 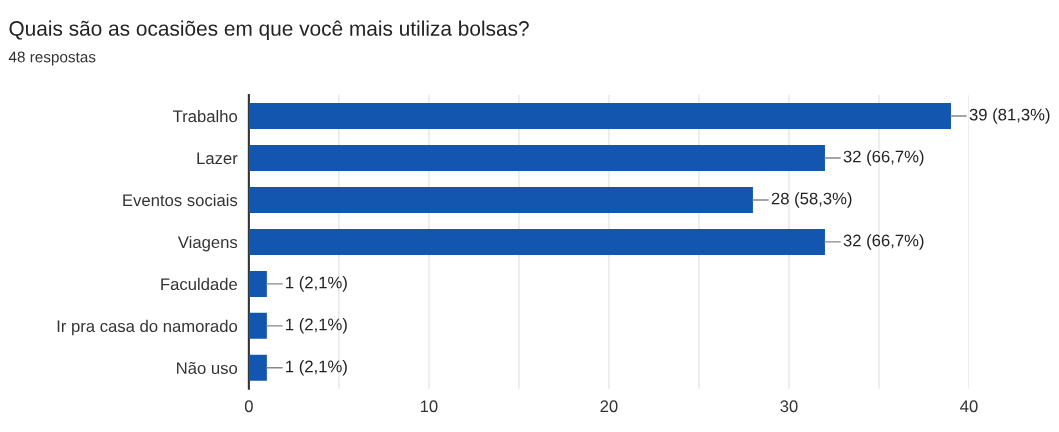 I want to click on y-tick-label: Lazer, so click(x=217, y=158).